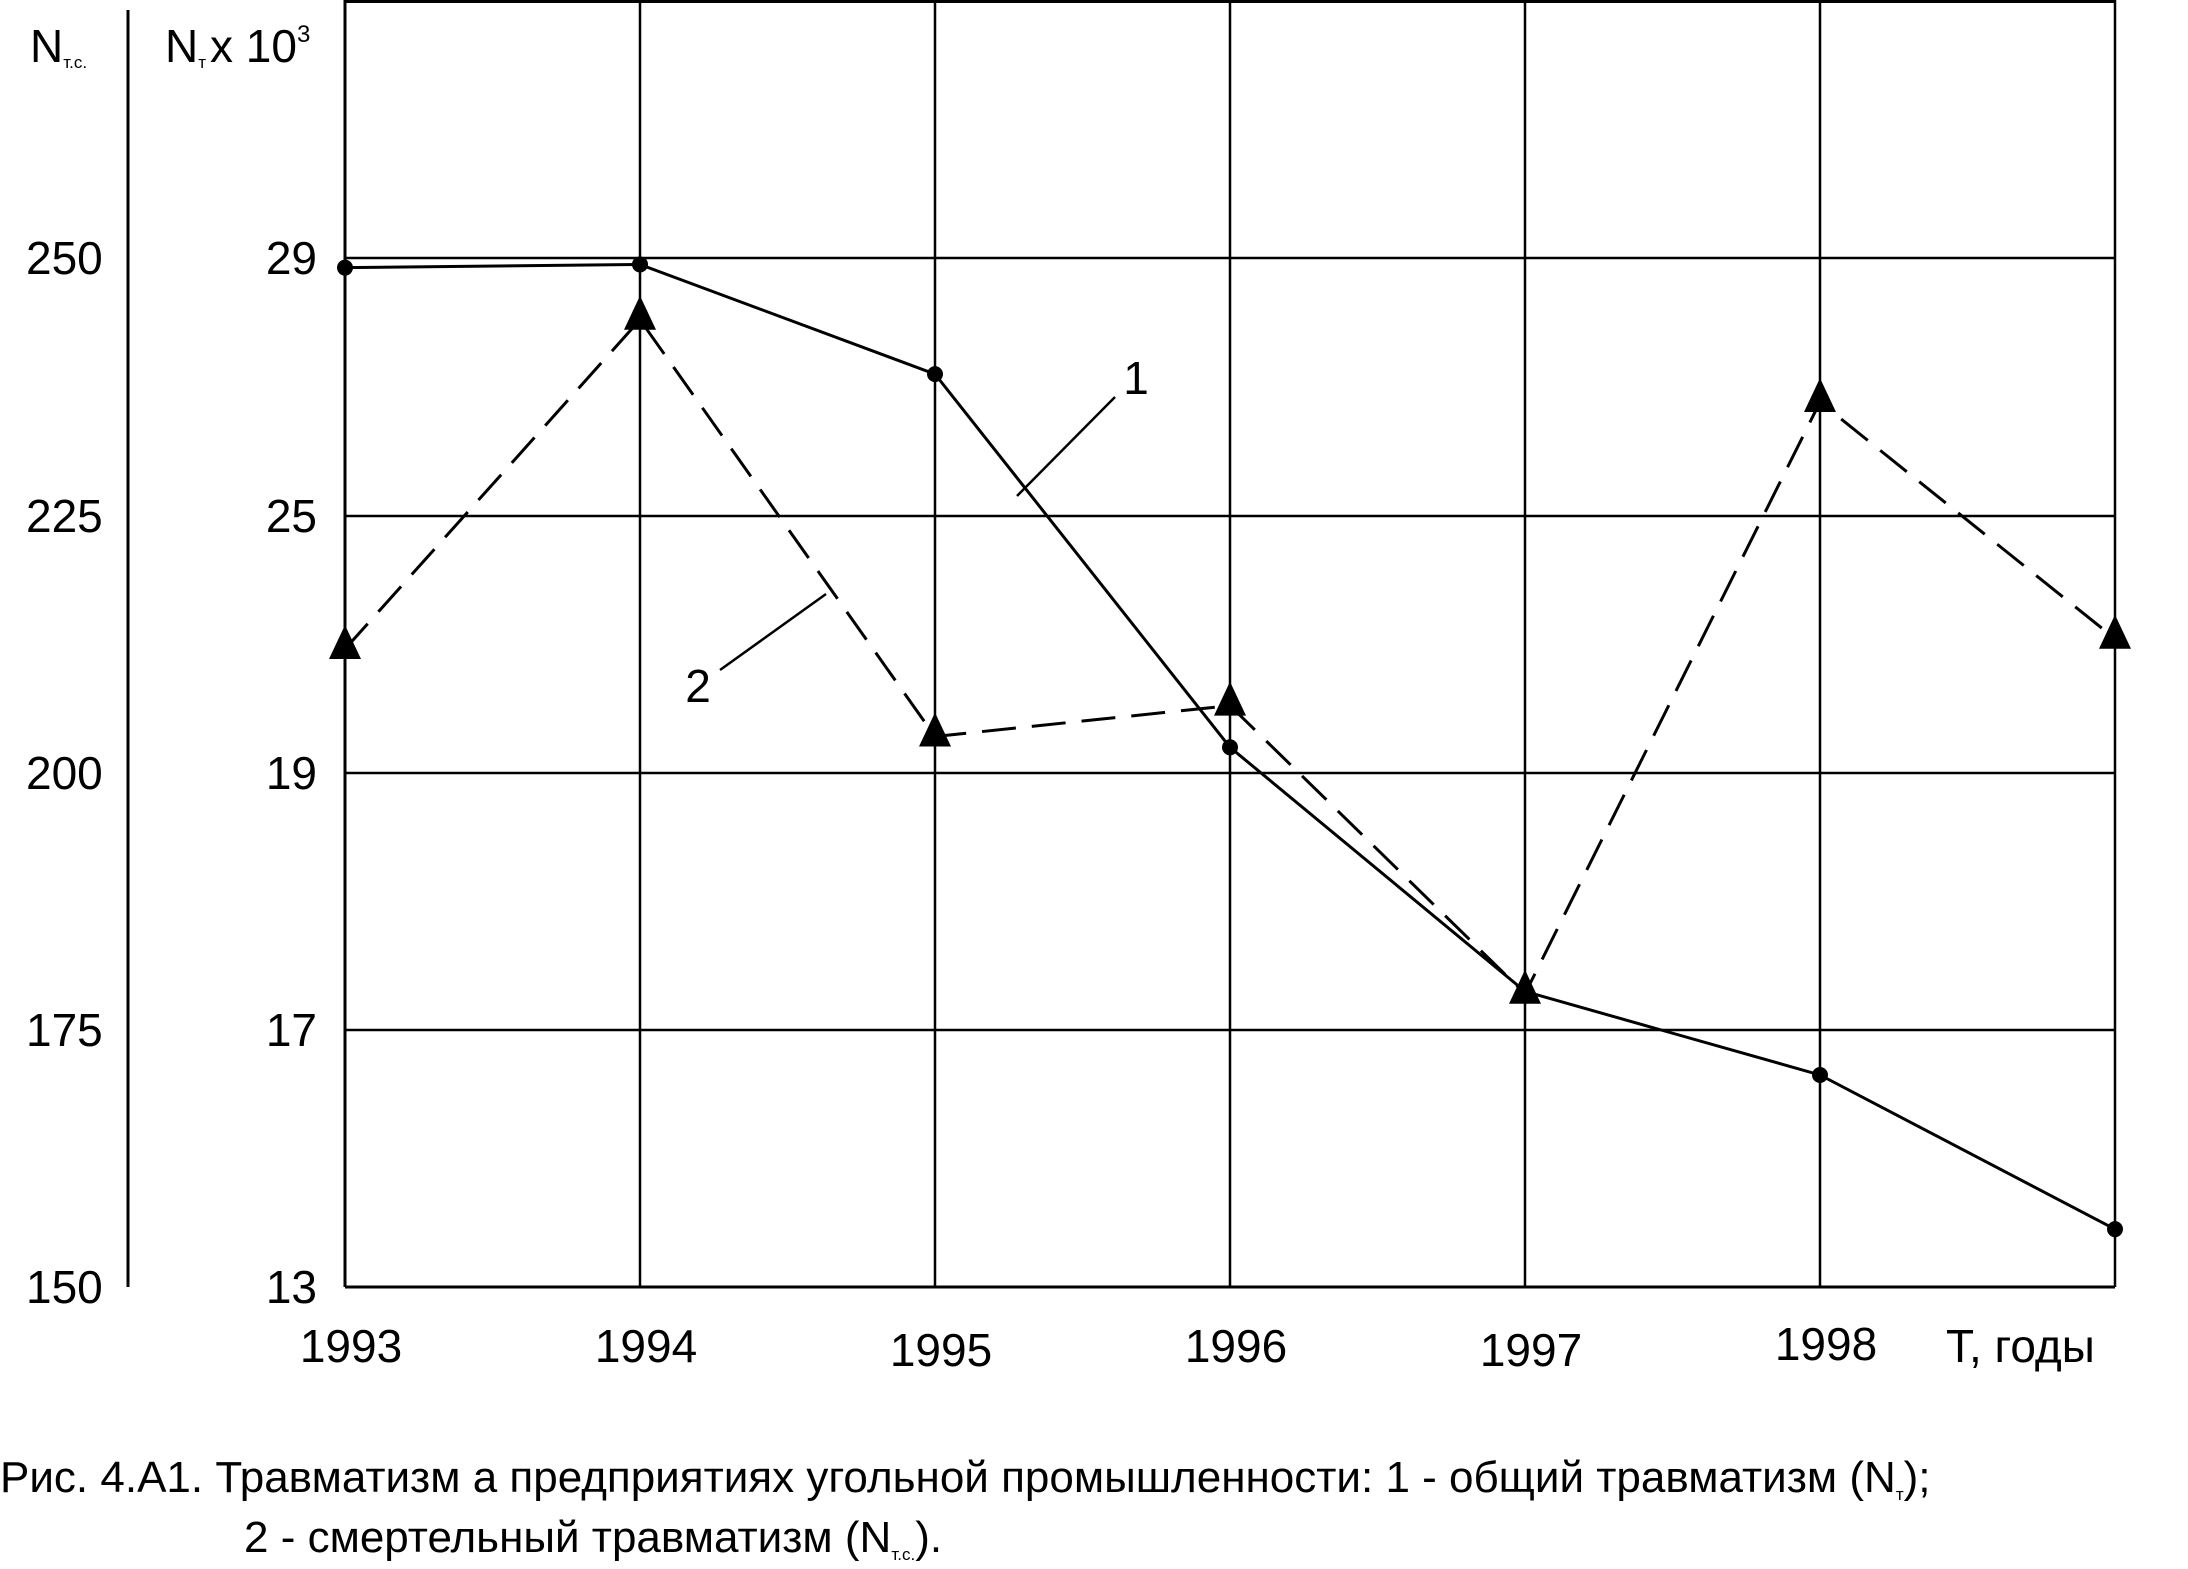  Describe the element at coordinates (646, 1346) in the screenshot. I see `x-tick-label: 1994` at that location.